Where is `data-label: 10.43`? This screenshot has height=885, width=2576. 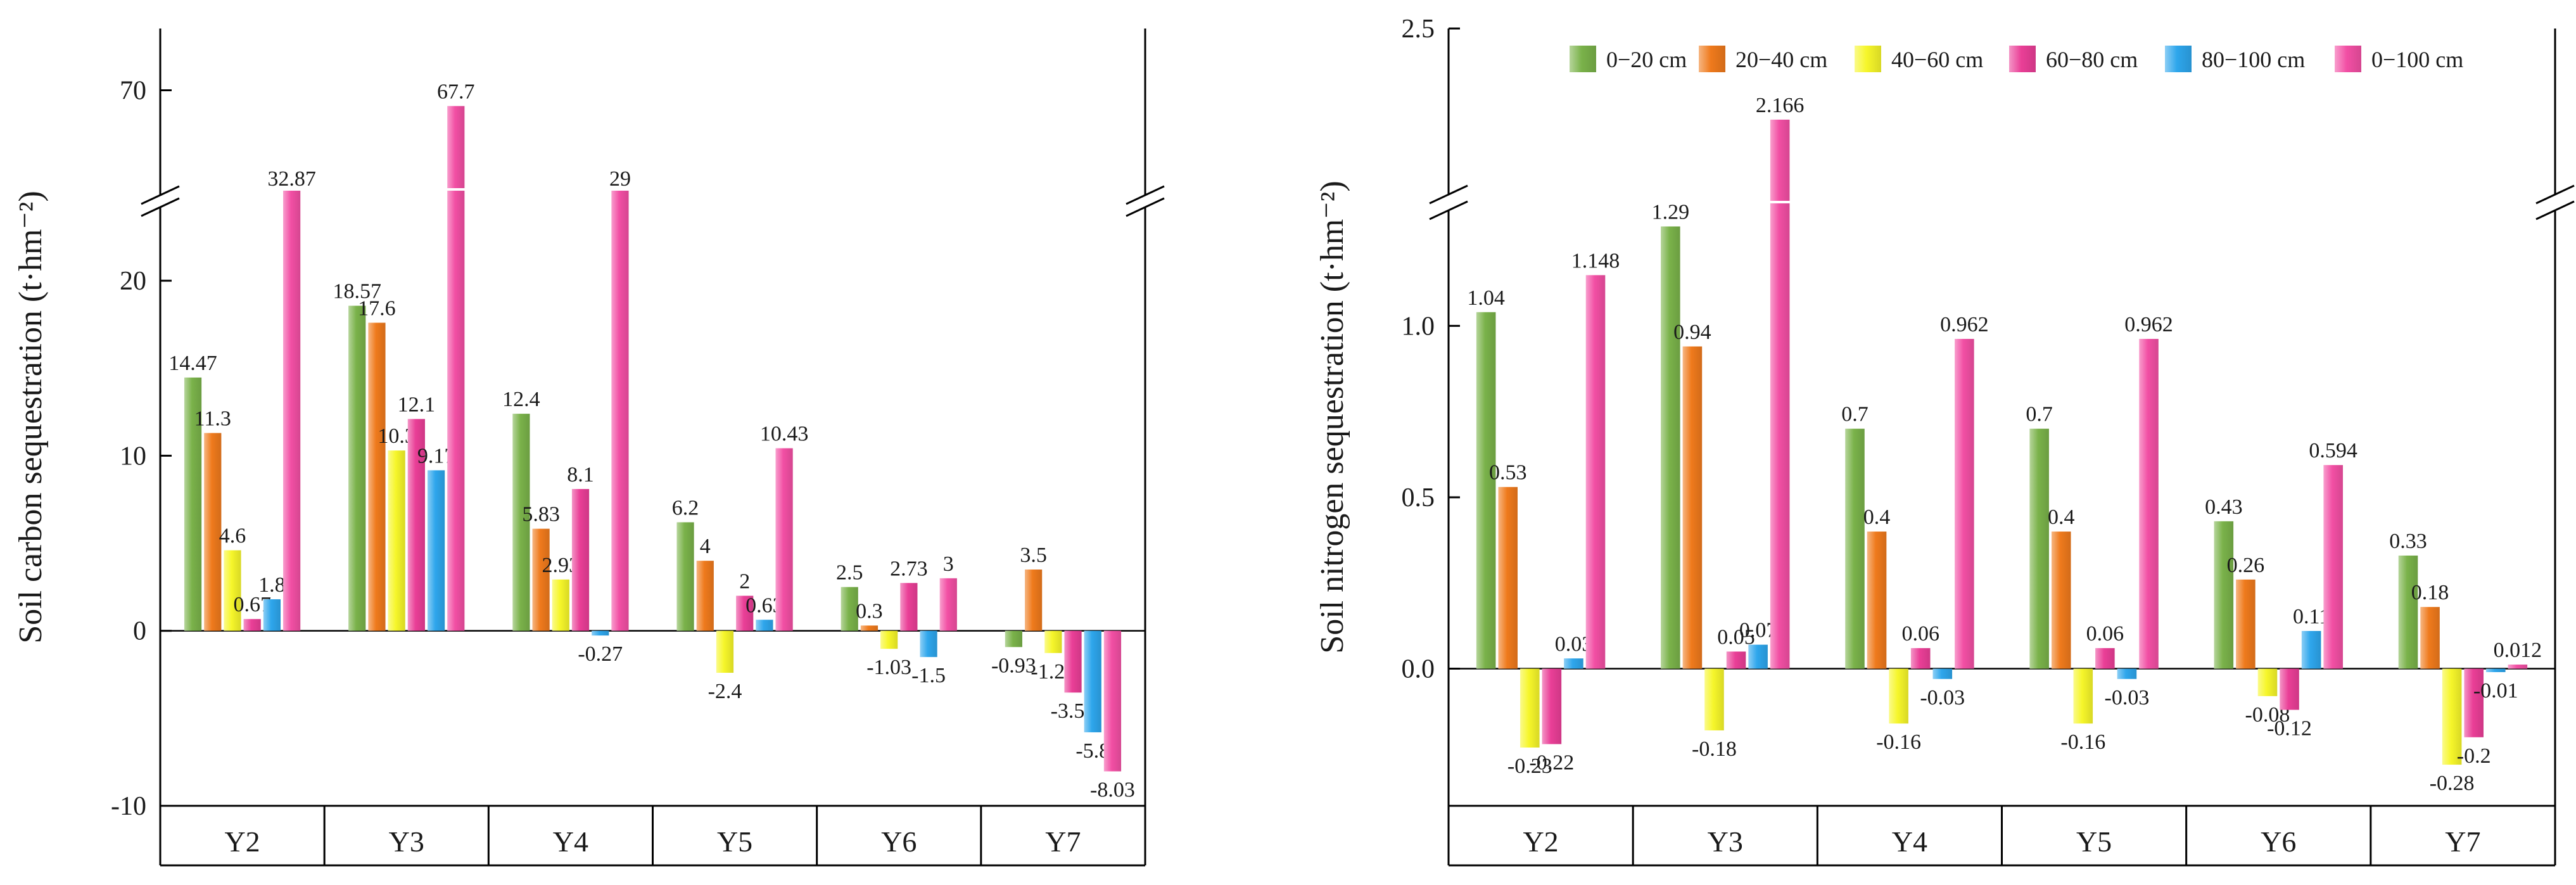
data-label: 10.43 is located at coordinates (784, 434).